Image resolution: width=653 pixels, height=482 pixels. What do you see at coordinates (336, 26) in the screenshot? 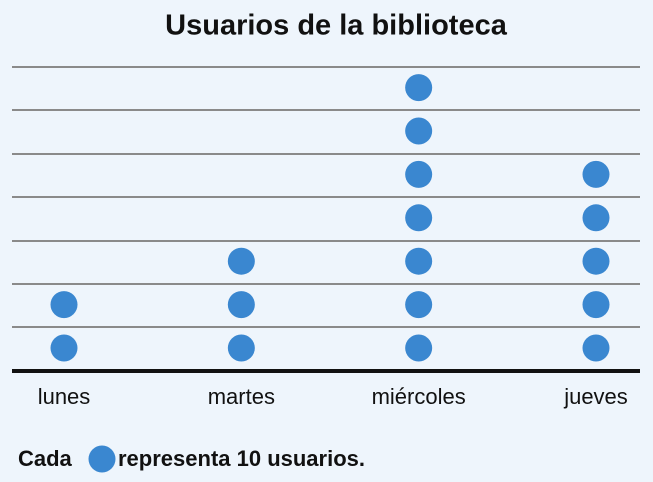
I see `chart-title: Usuarios de la biblioteca` at bounding box center [336, 26].